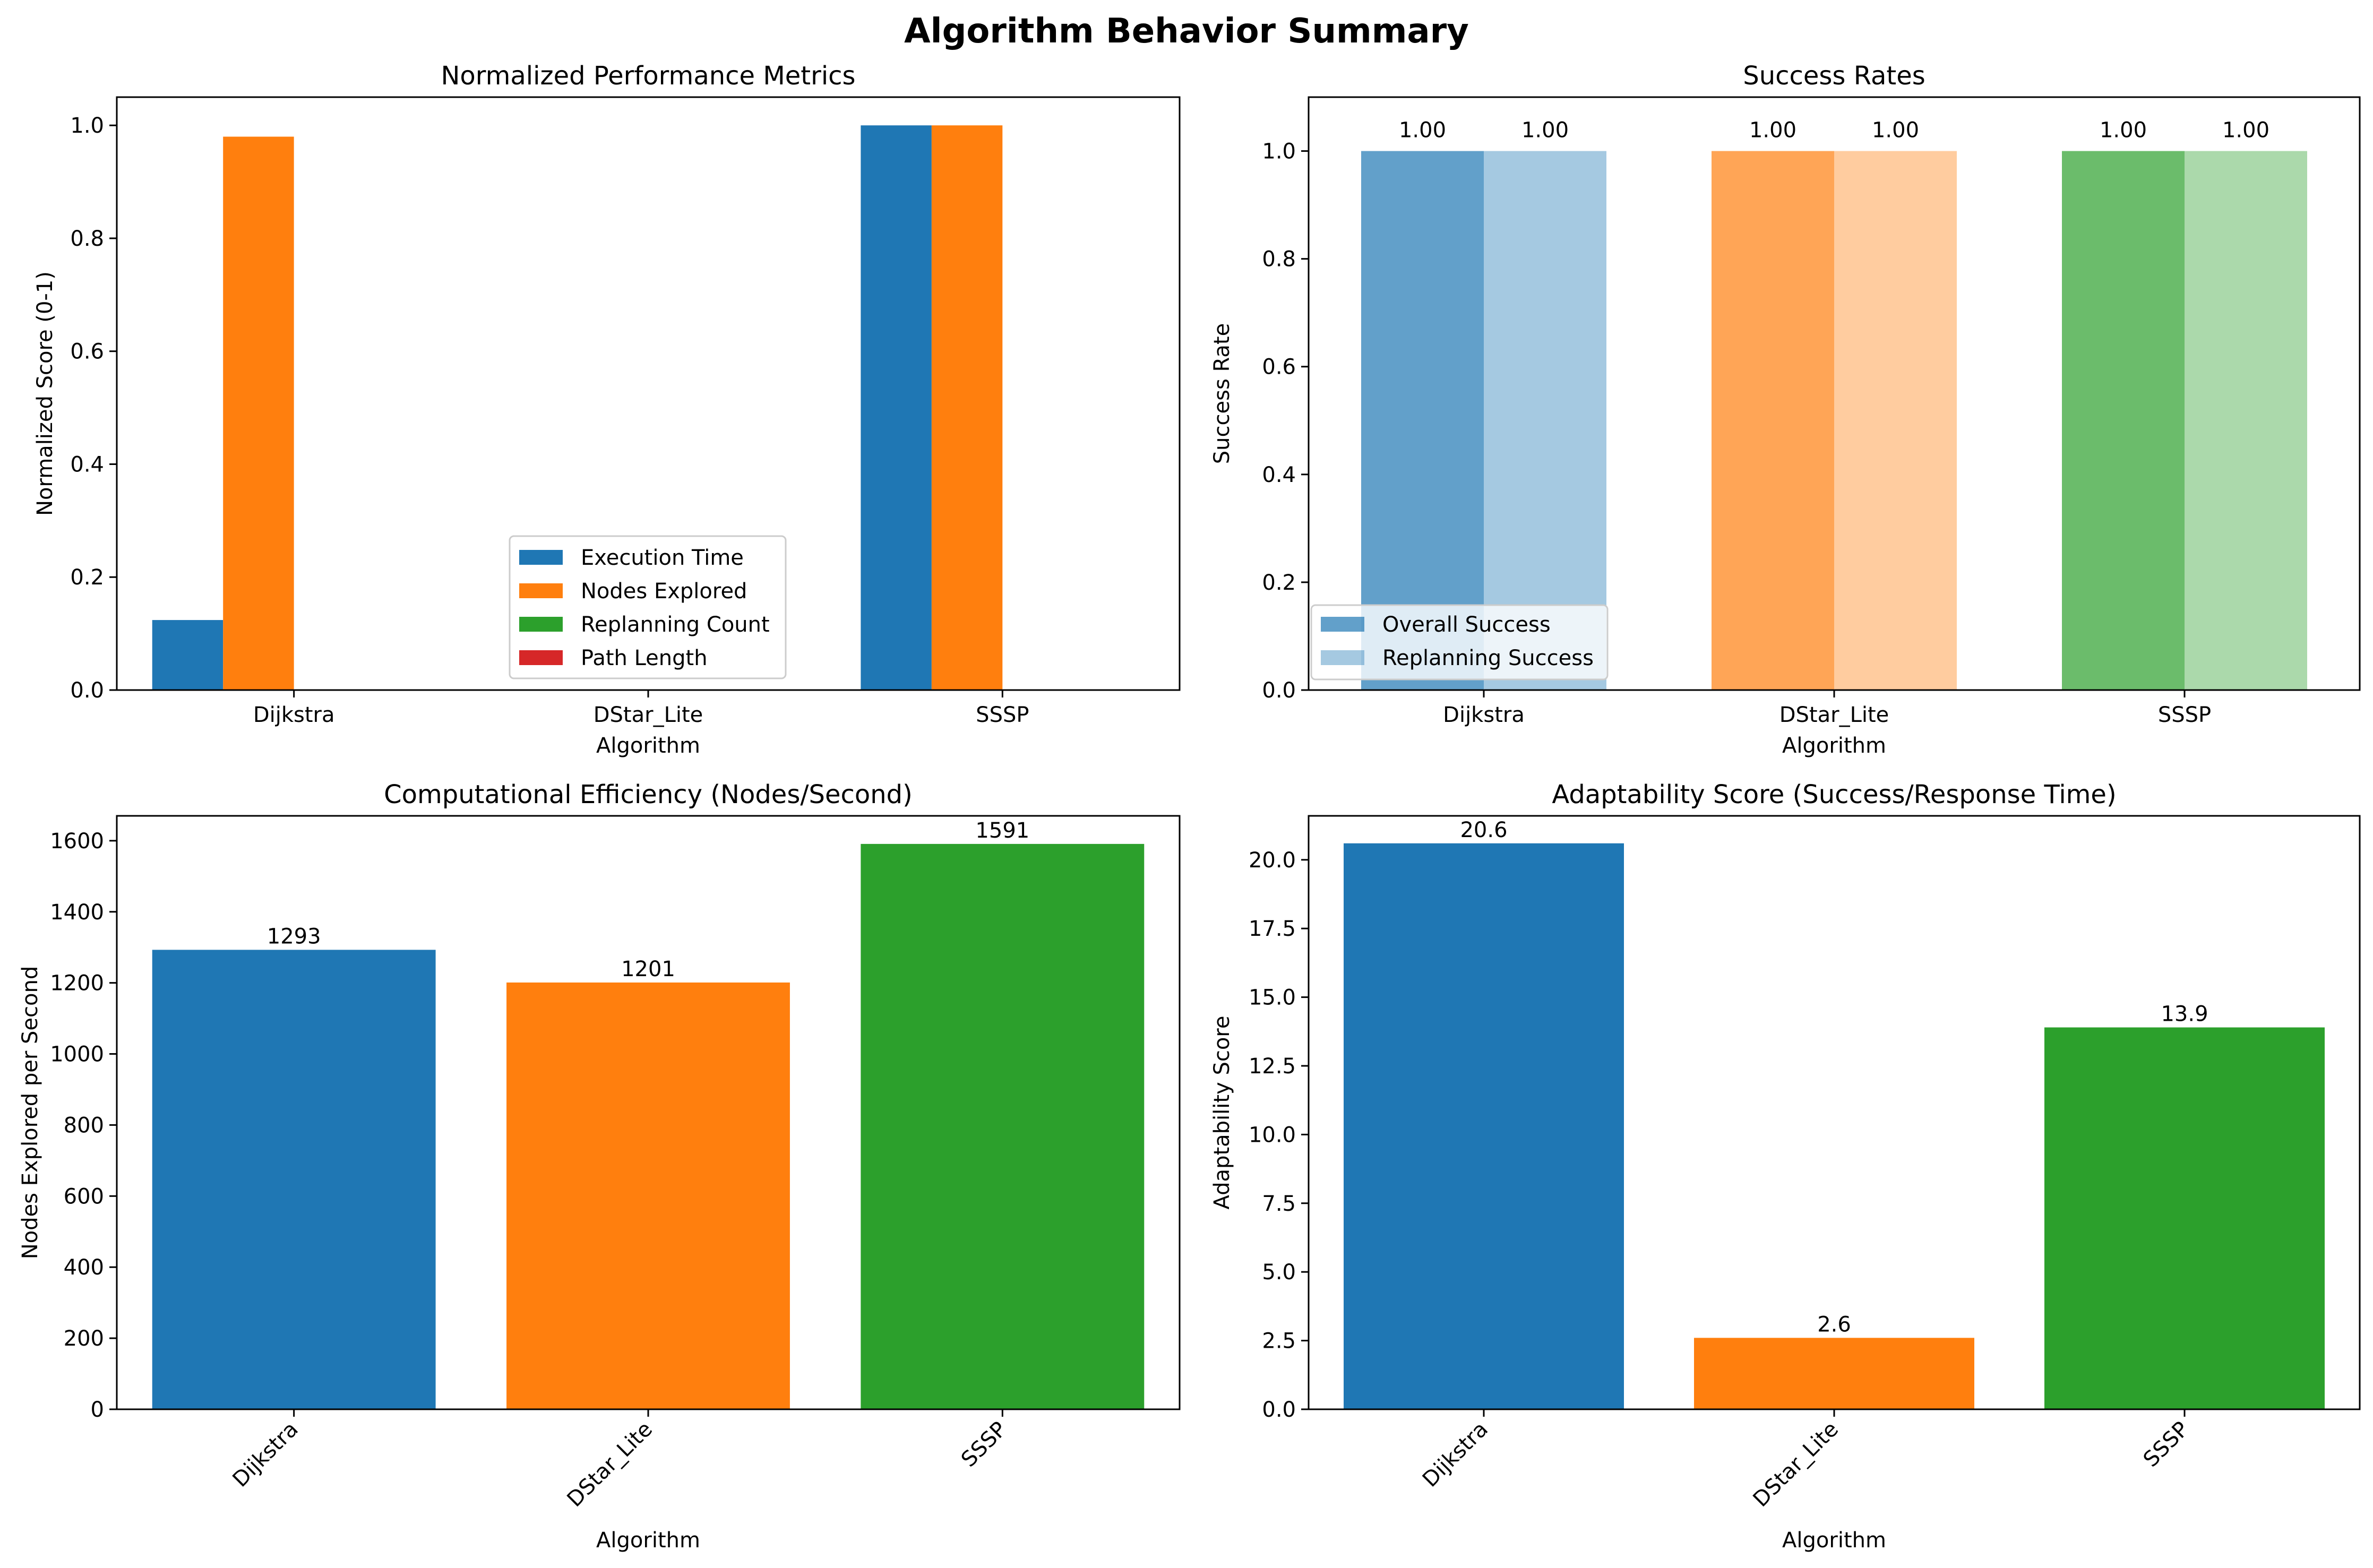 The image size is (2373, 1568). What do you see at coordinates (1186, 32) in the screenshot?
I see `figure-title: Algorithm Behavior Summary` at bounding box center [1186, 32].